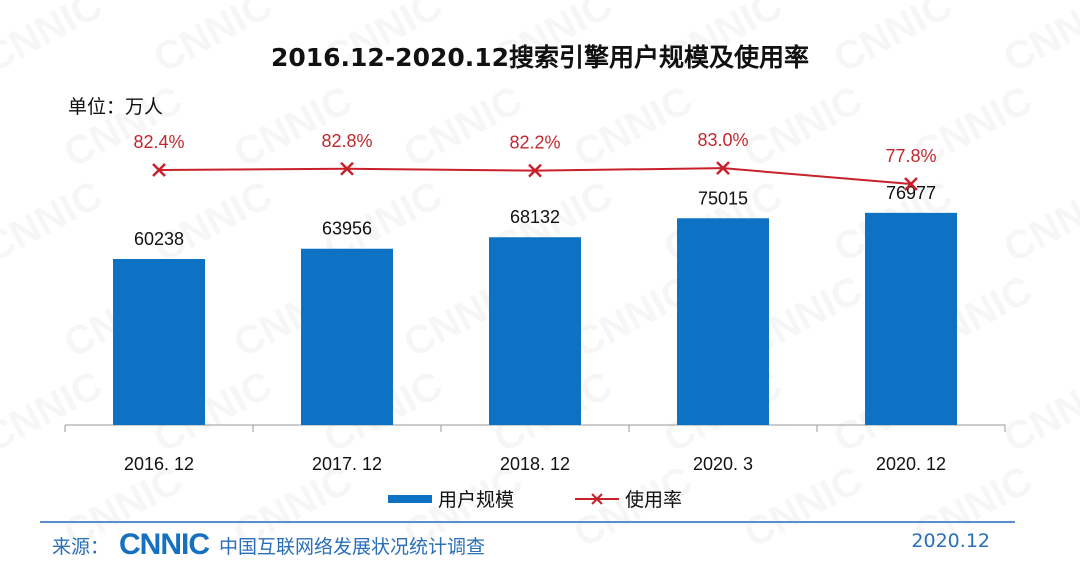 This screenshot has width=1080, height=574. What do you see at coordinates (723, 198) in the screenshot?
I see `bar-value-label: 75015` at bounding box center [723, 198].